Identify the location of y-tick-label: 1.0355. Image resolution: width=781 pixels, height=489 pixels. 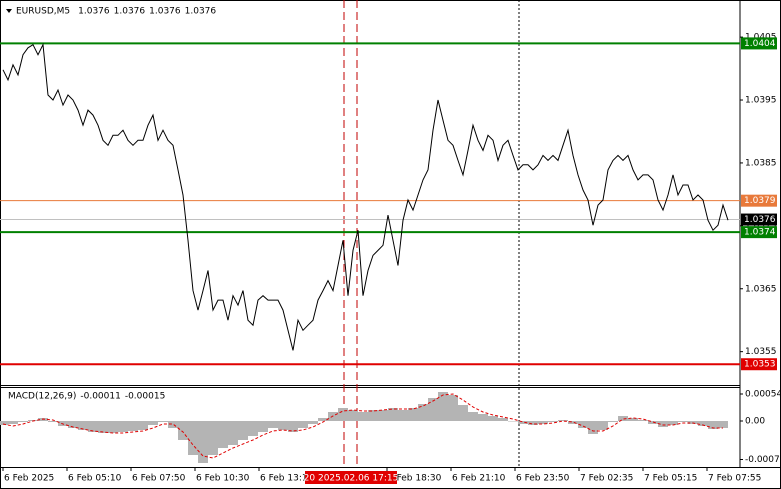
(761, 352).